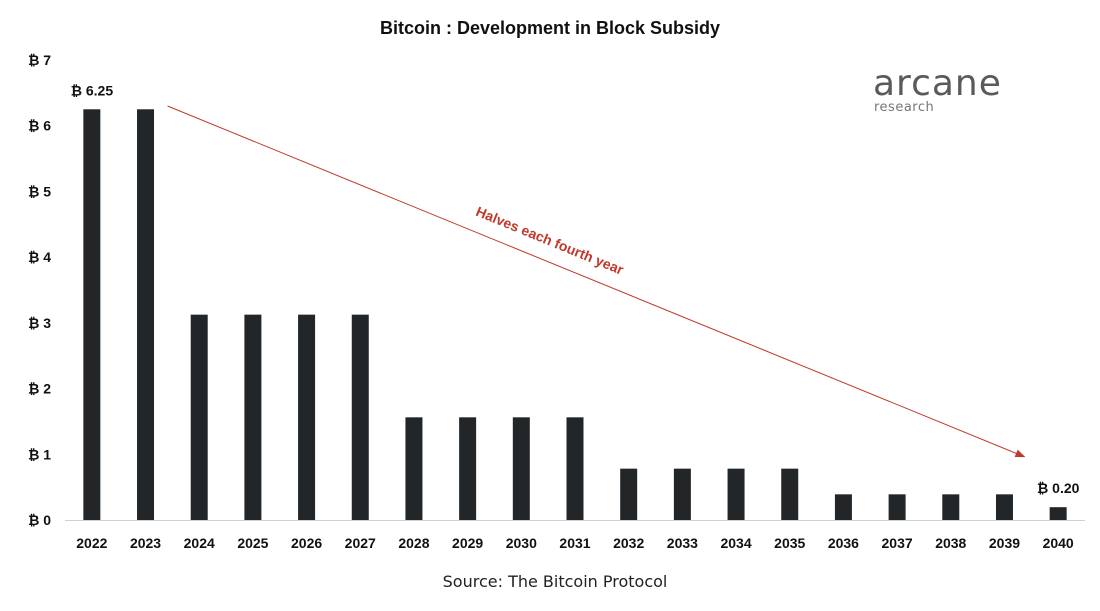  I want to click on bar-2037, so click(897, 507).